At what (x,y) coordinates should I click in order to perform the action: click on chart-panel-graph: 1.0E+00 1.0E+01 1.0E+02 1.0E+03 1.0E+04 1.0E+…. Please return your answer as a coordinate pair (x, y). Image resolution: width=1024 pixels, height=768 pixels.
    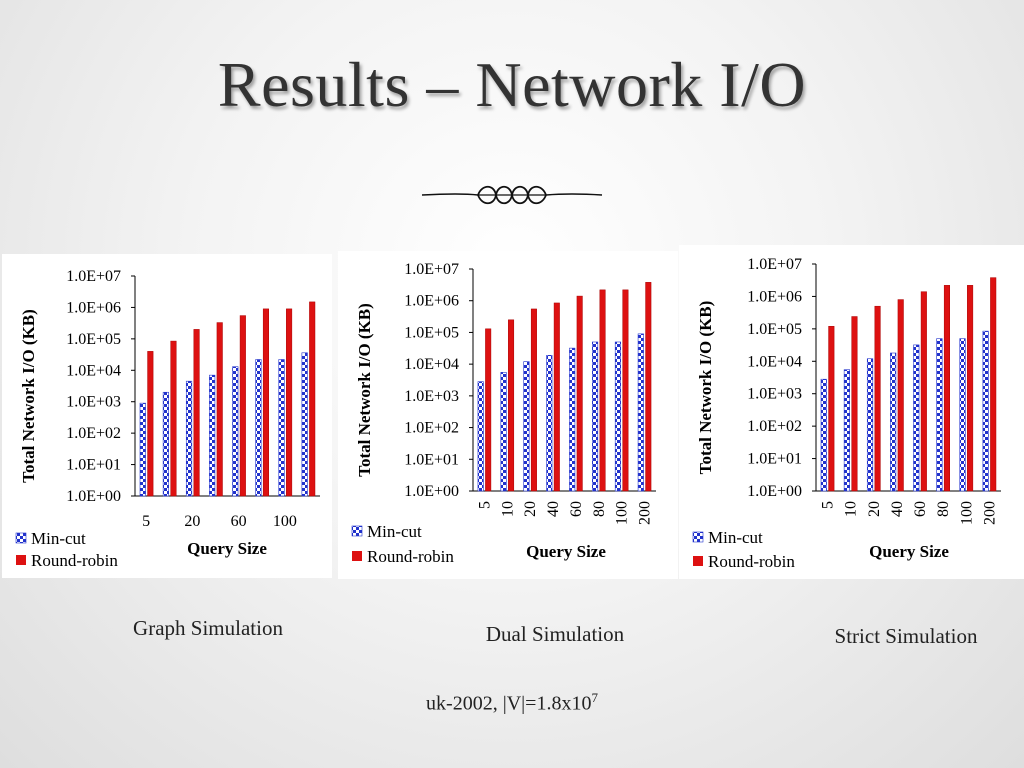
    Looking at the image, I should click on (167, 416).